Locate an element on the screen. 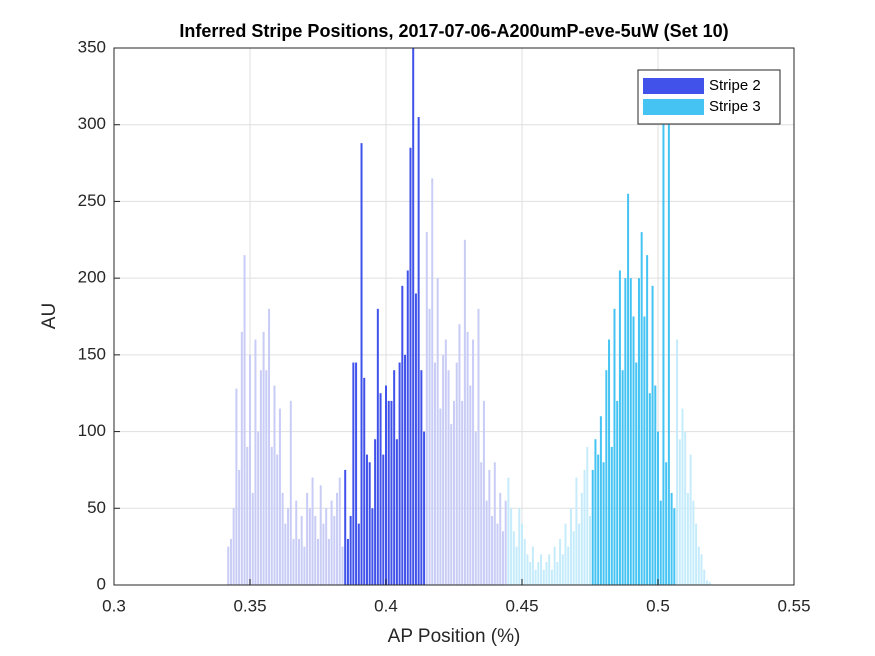 The width and height of the screenshot is (875, 656). x-tick-label: 0.45 is located at coordinates (521, 605).